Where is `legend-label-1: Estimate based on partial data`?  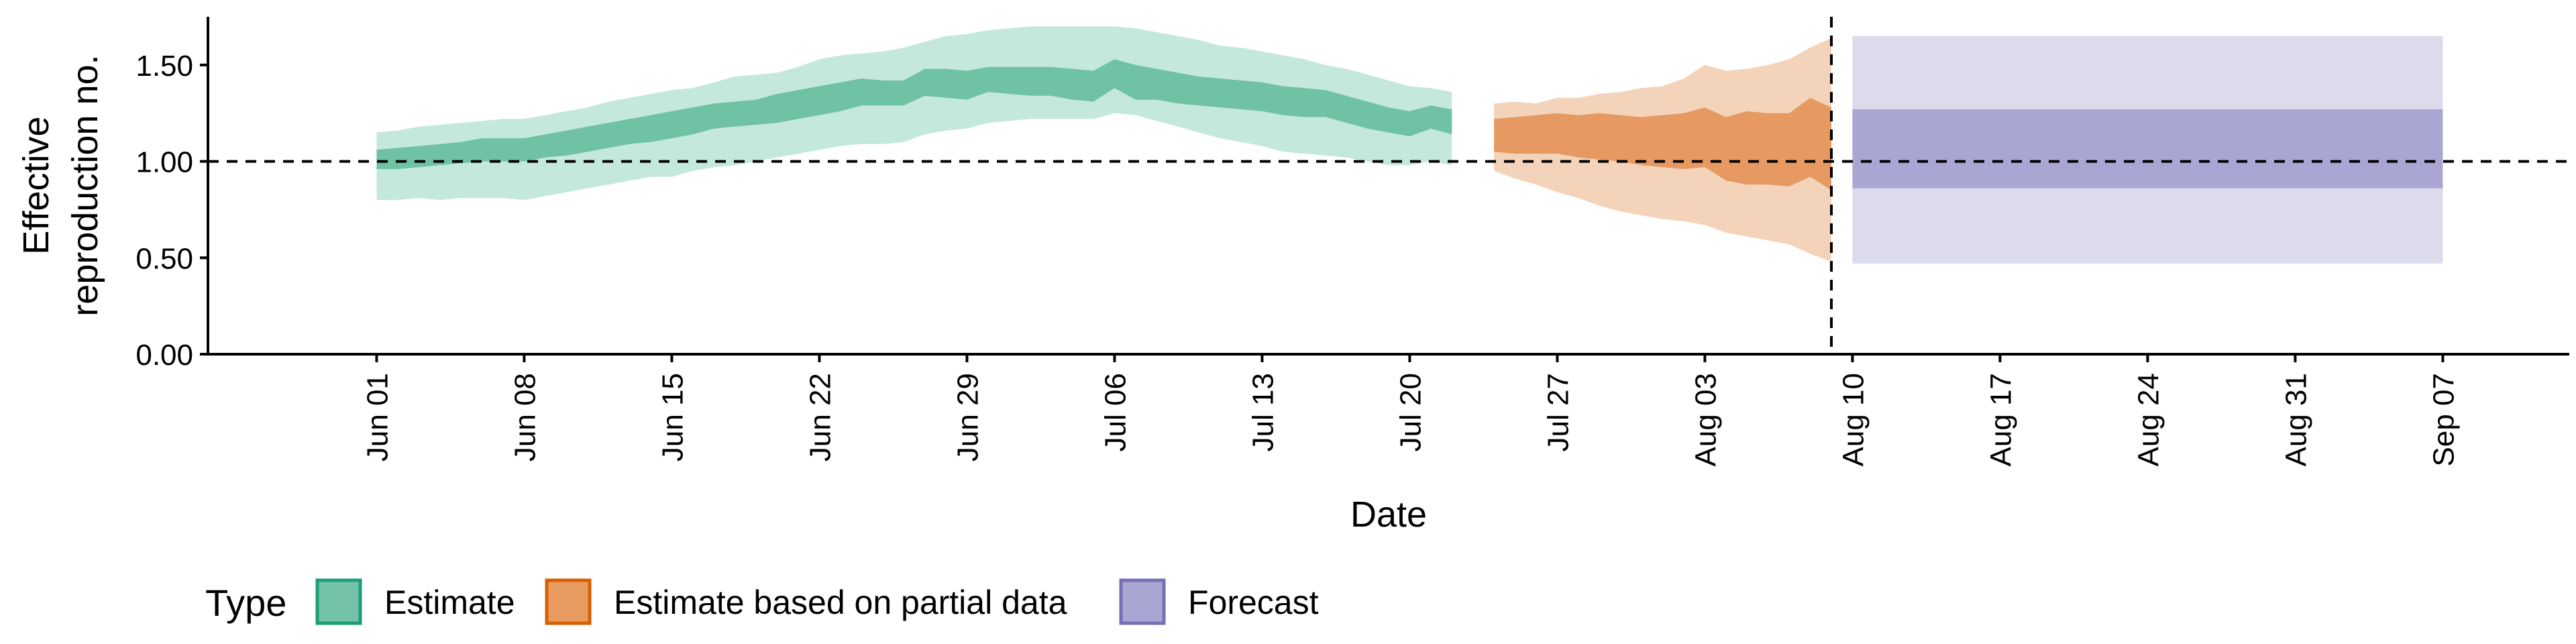 legend-label-1: Estimate based on partial data is located at coordinates (840, 602).